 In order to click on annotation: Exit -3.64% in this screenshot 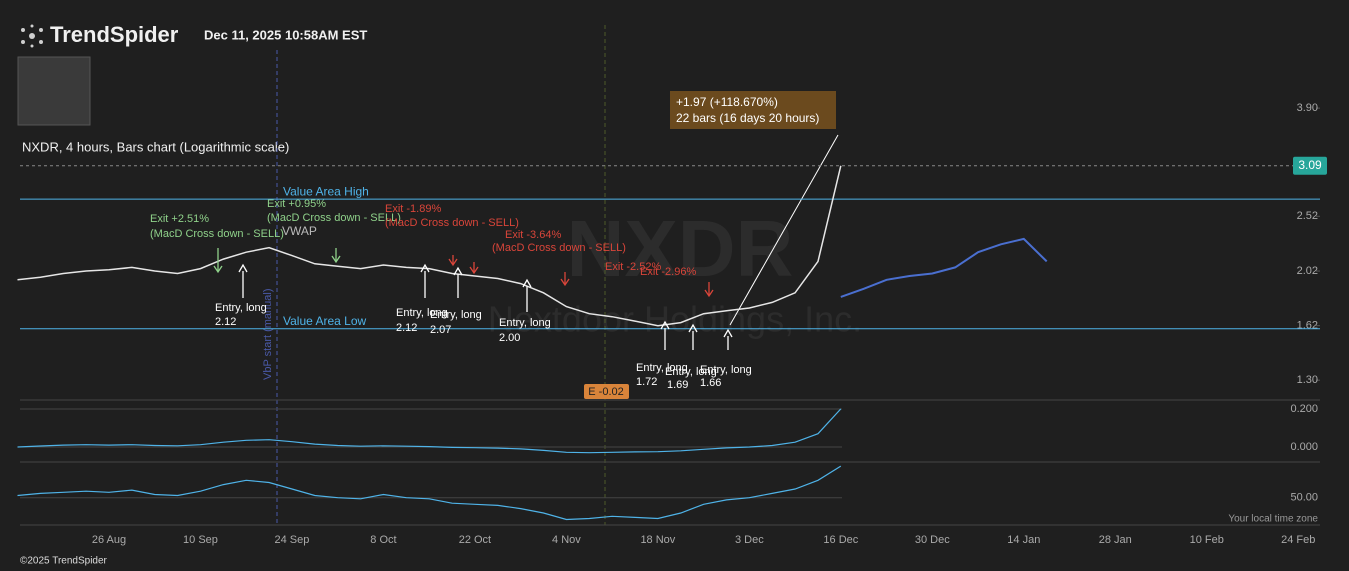, I will do `click(533, 235)`.